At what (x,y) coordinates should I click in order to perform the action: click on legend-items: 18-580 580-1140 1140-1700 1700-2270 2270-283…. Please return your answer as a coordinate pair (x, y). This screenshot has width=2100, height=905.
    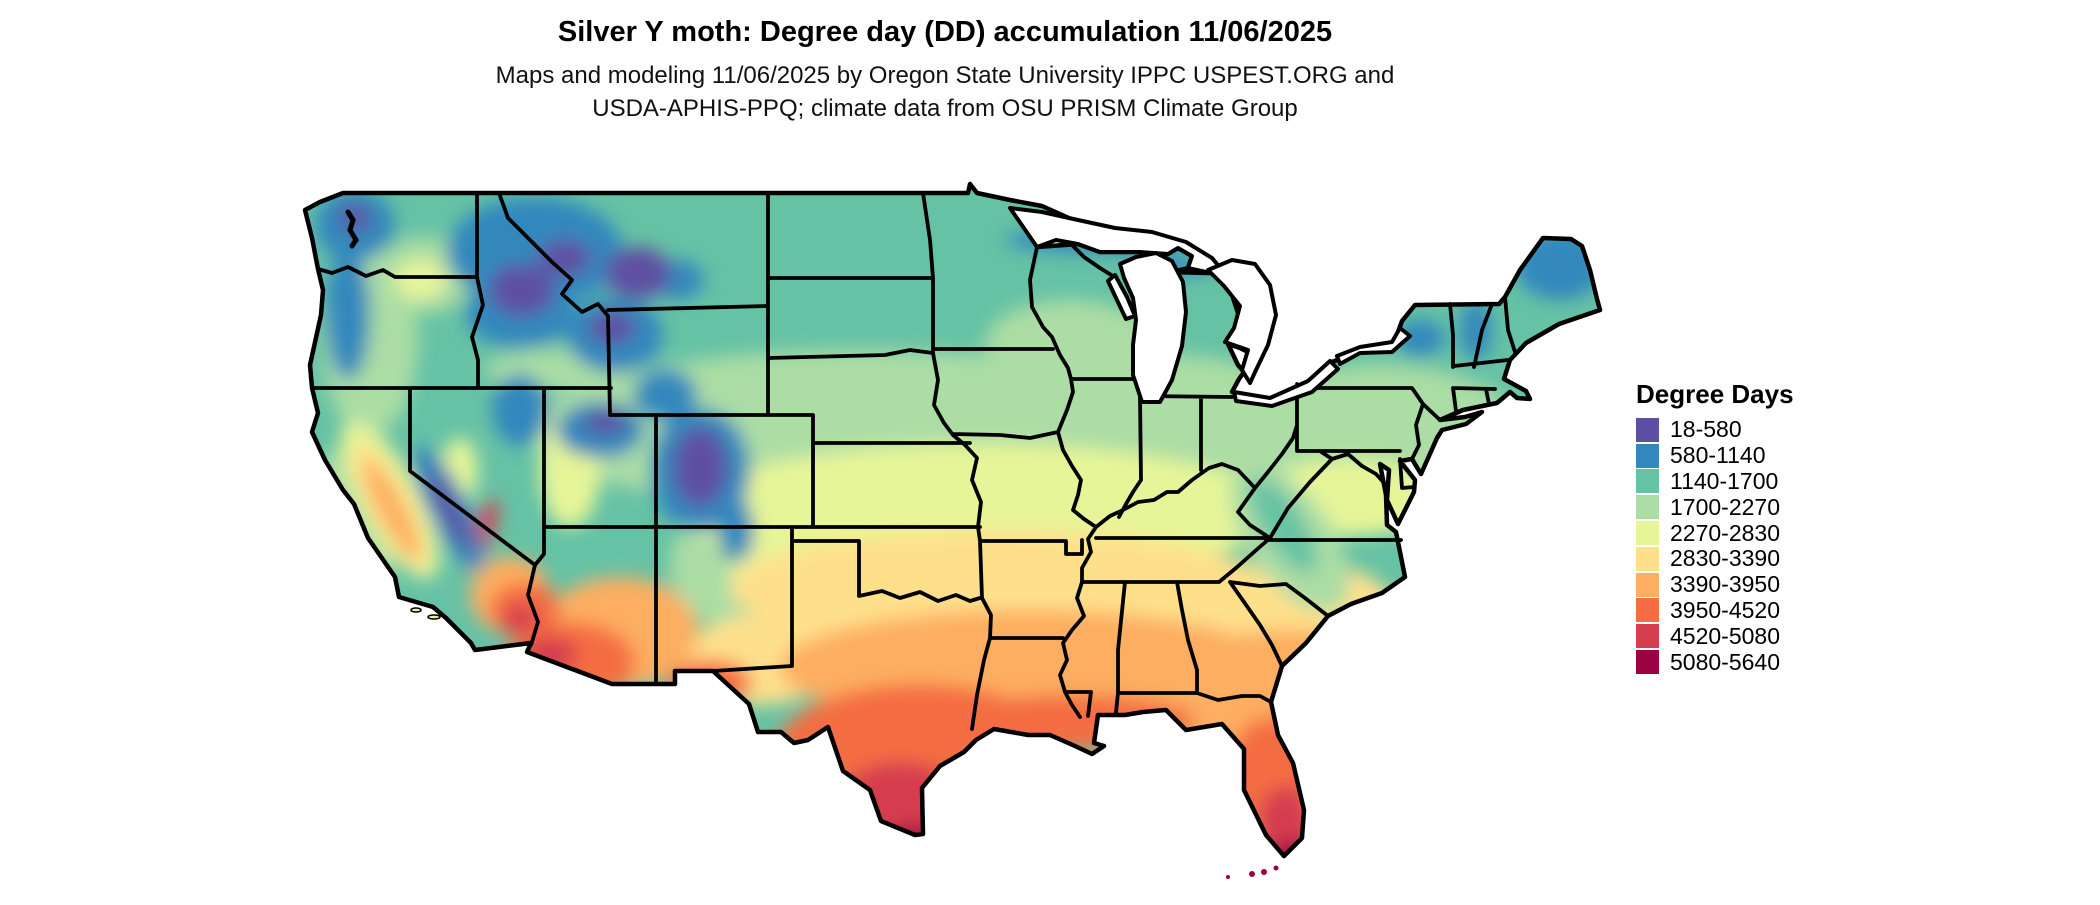
    Looking at the image, I should click on (1761, 545).